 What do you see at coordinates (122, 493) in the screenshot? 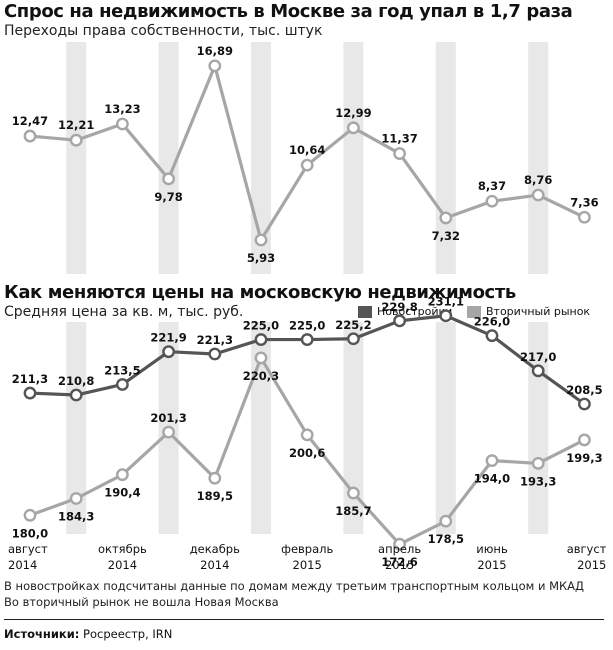
I see `secondary-data-label: 190,4` at bounding box center [122, 493].